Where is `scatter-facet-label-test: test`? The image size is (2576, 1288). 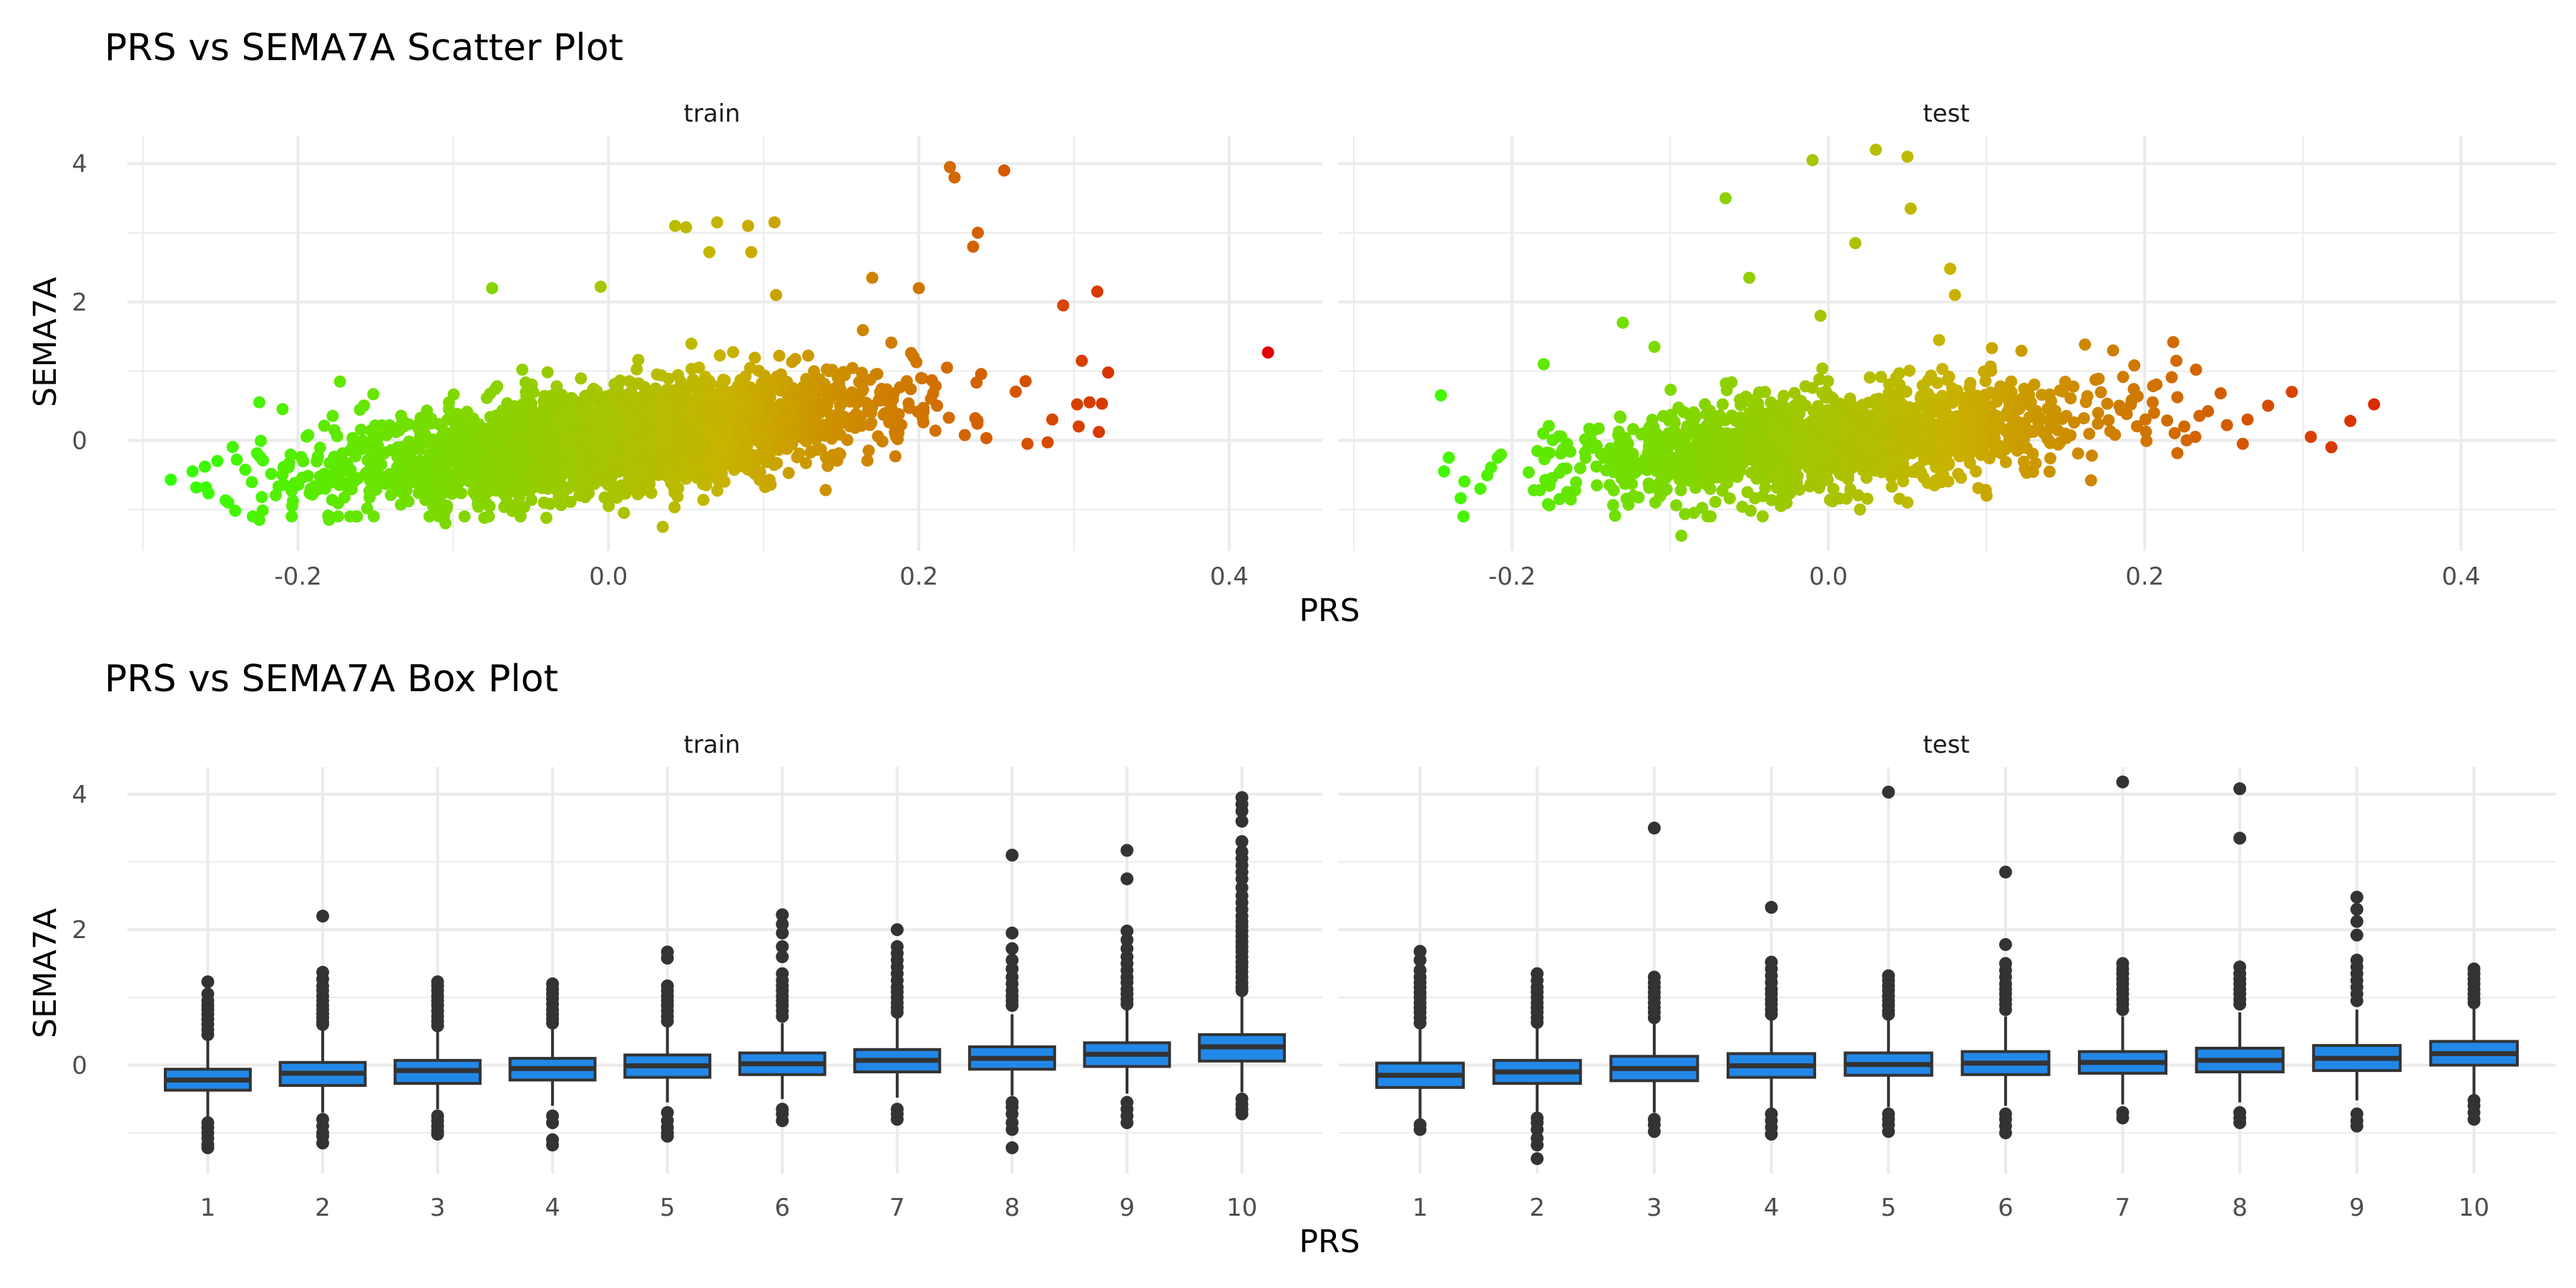 scatter-facet-label-test: test is located at coordinates (1946, 113).